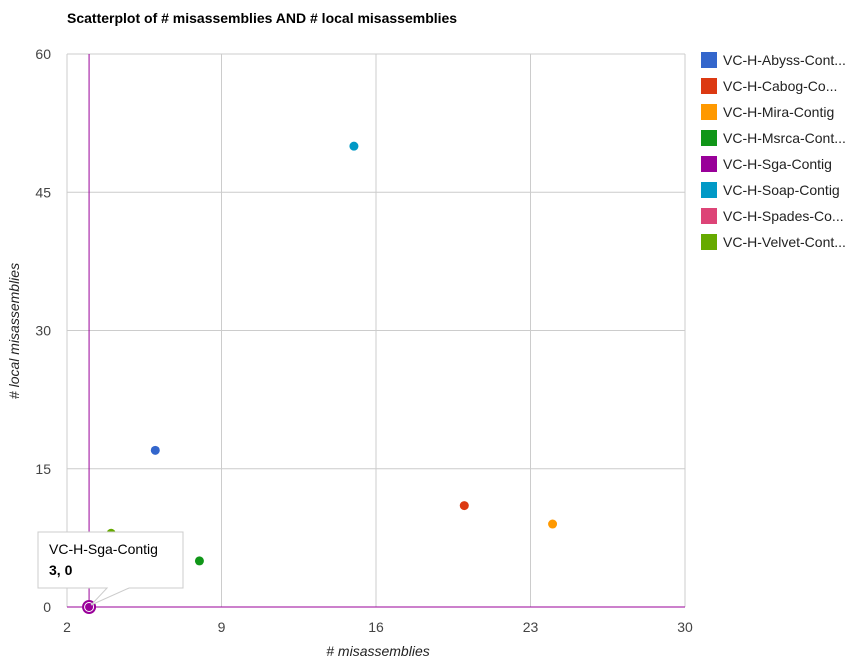 This screenshot has height=666, width=866. Describe the element at coordinates (47, 607) in the screenshot. I see `y-tick-label: 0` at that location.